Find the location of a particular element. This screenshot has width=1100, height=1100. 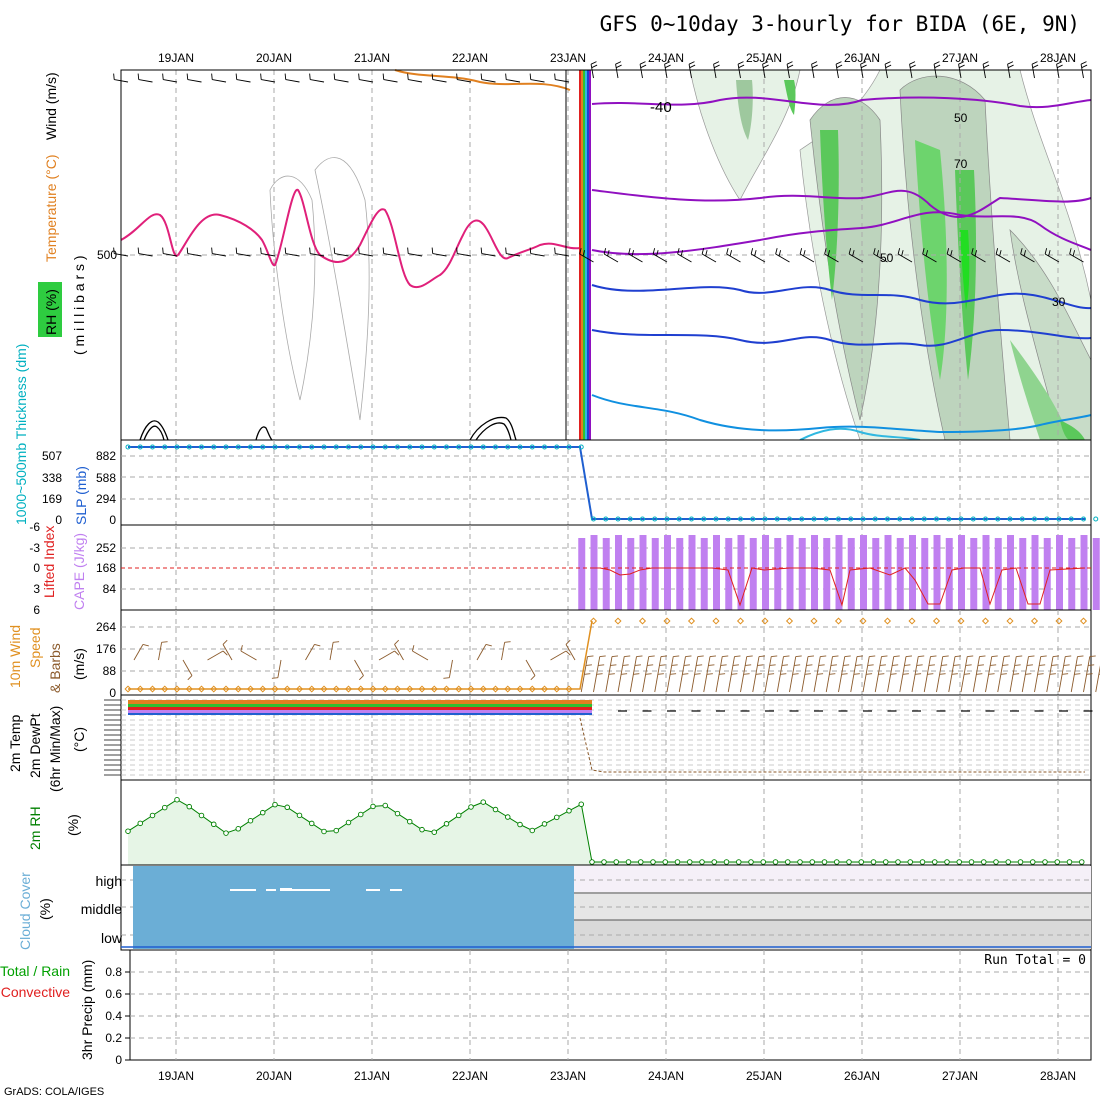

bottom-date-label: 23JAN is located at coordinates (568, 1076).